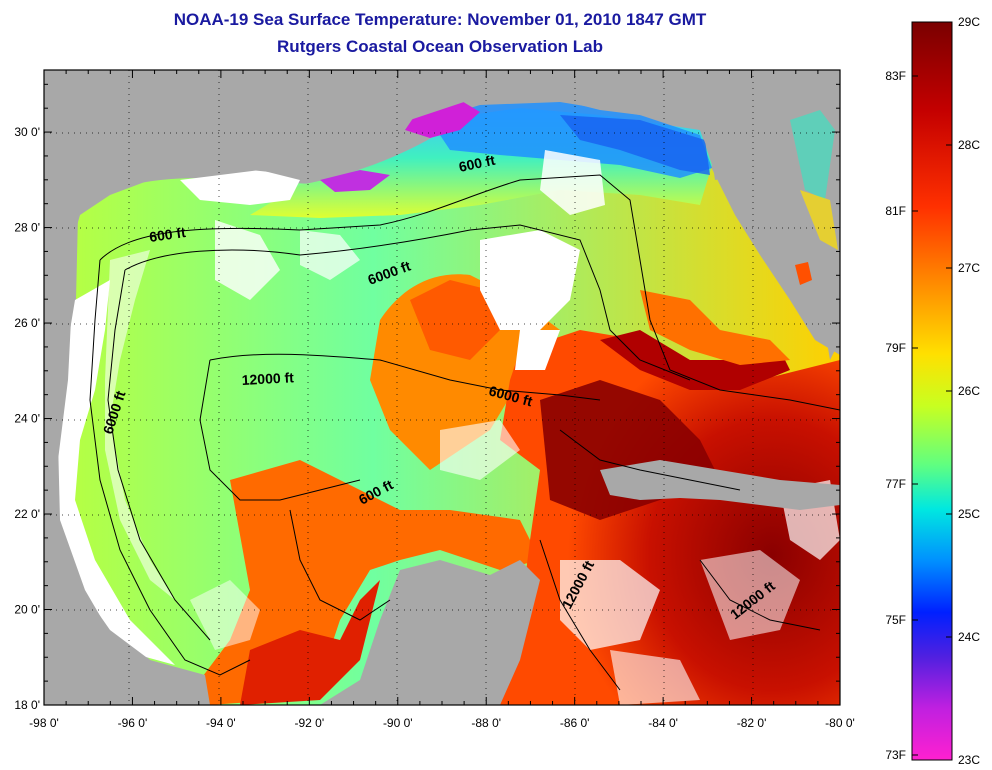 This screenshot has width=992, height=770. I want to click on contour-600ft-west, so click(170, 467).